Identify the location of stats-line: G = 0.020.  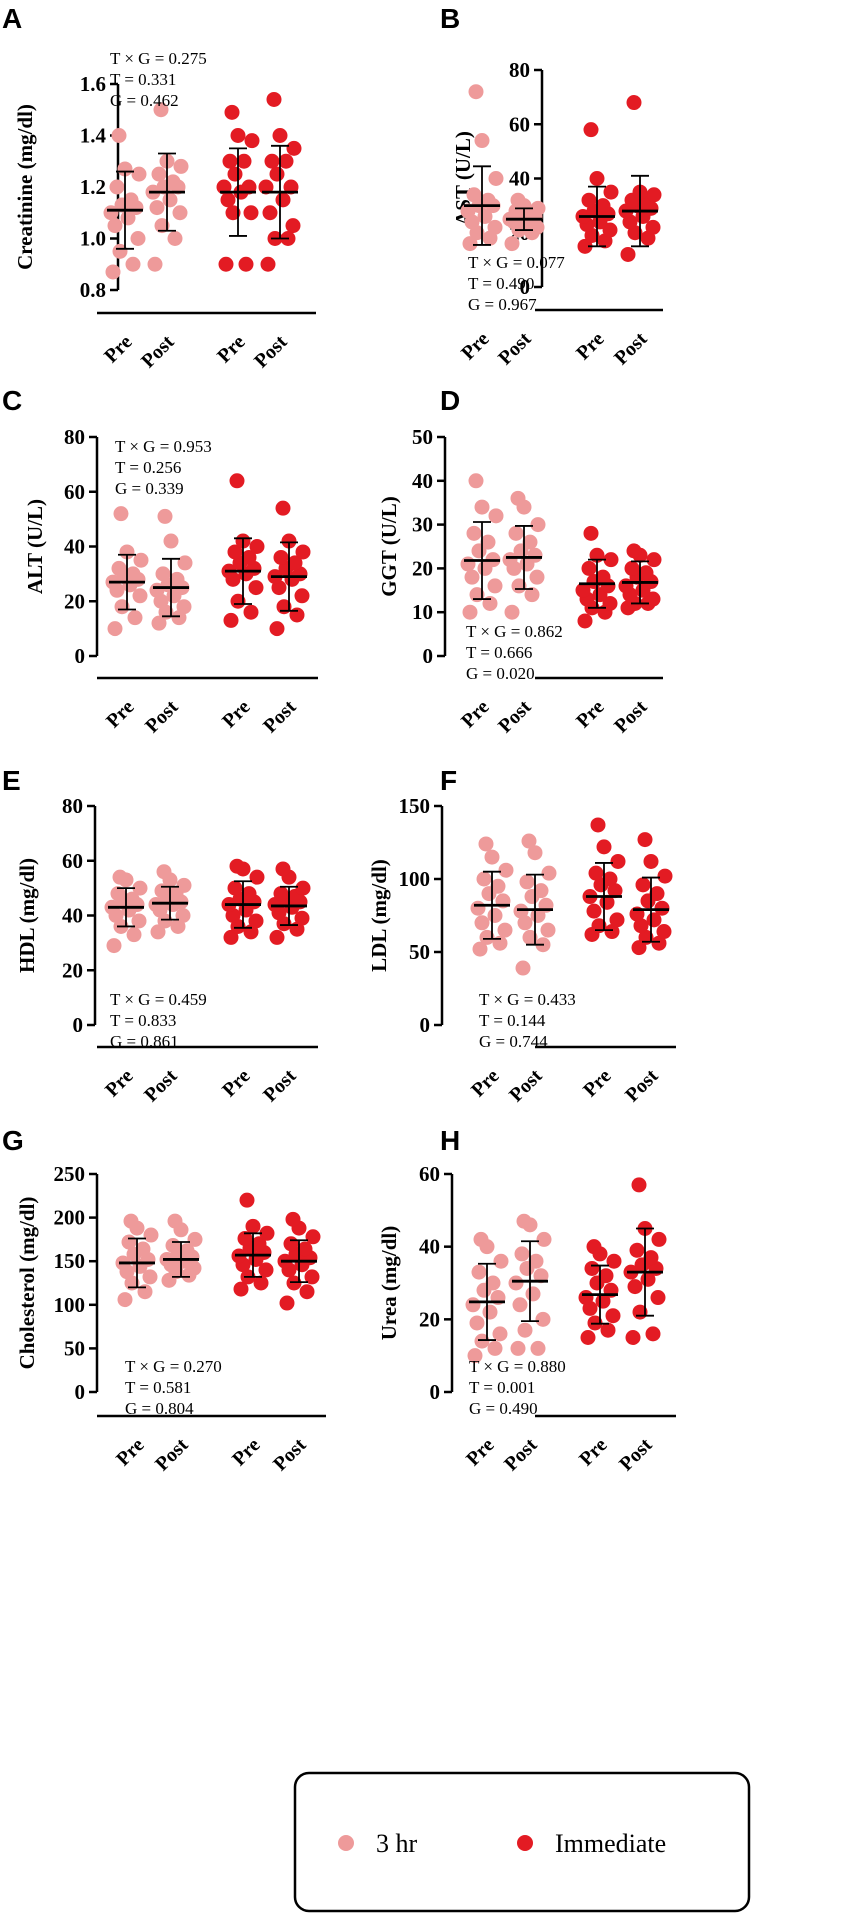
(500, 673).